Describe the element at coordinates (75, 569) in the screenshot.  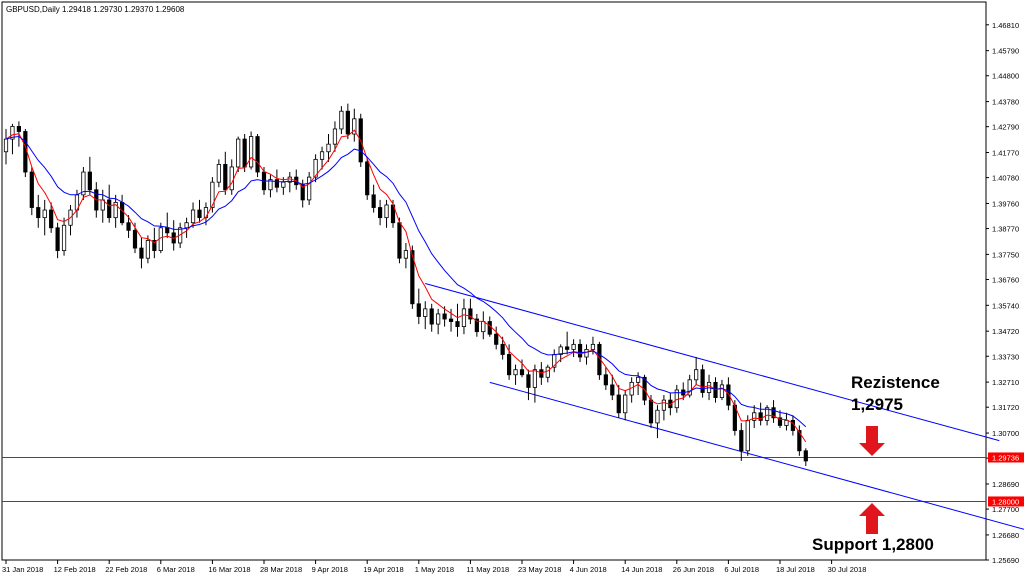
I see `x-tick-label: 12 Feb 2018` at that location.